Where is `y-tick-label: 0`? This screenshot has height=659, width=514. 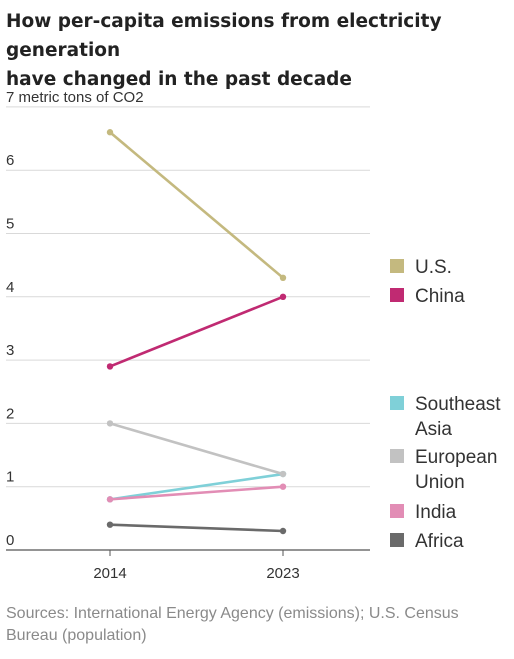
y-tick-label: 0 is located at coordinates (10, 540).